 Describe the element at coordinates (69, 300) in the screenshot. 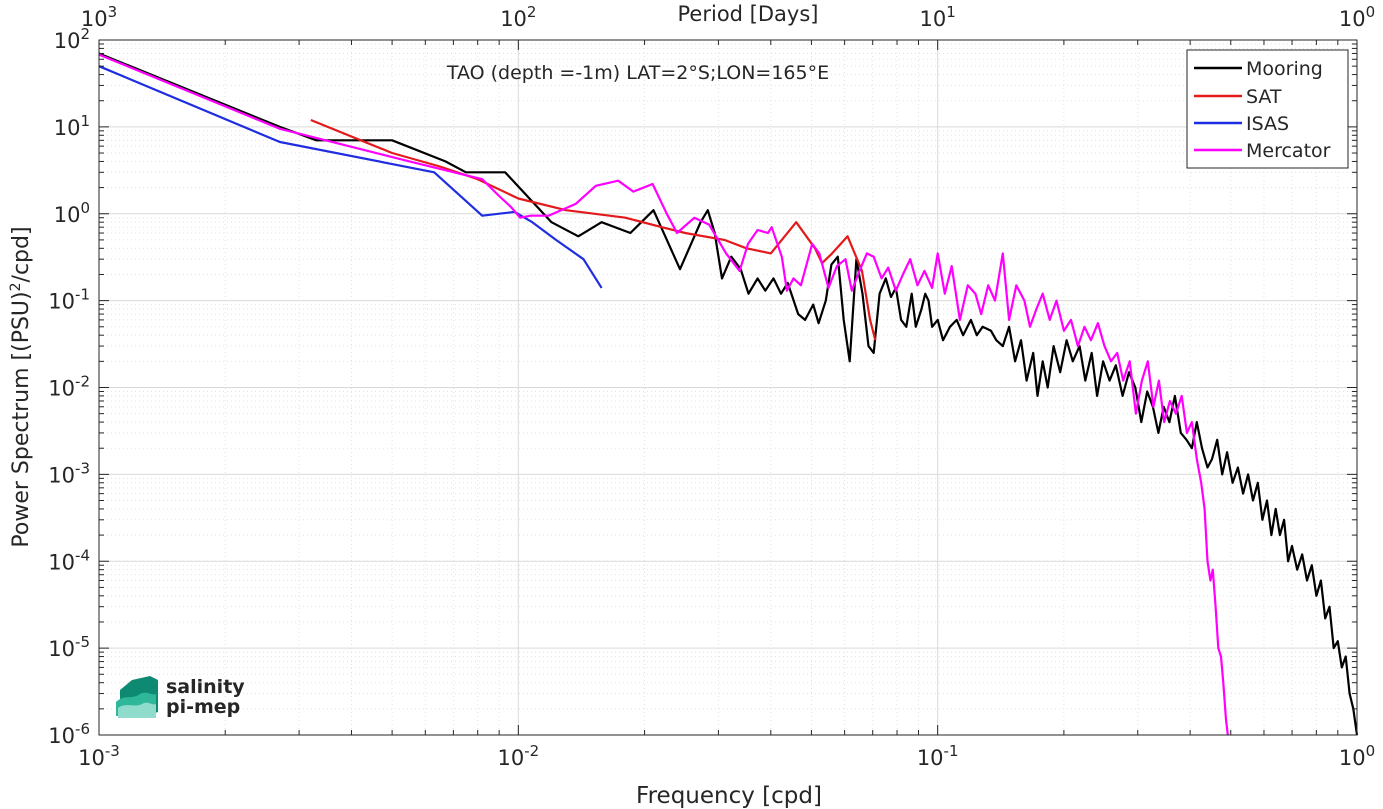

I see `y-tick-label: 10⁻¹` at that location.